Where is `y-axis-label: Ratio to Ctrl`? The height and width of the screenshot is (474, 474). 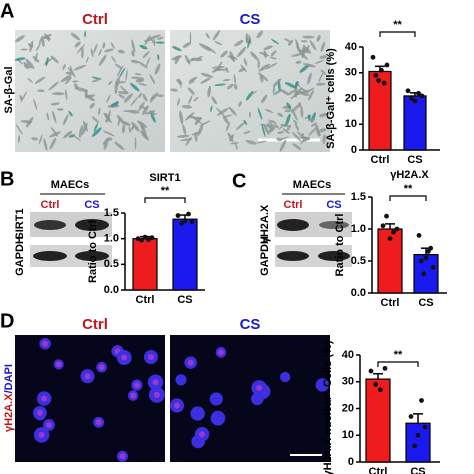 y-axis-label: Ratio to Ctrl is located at coordinates (340, 245).